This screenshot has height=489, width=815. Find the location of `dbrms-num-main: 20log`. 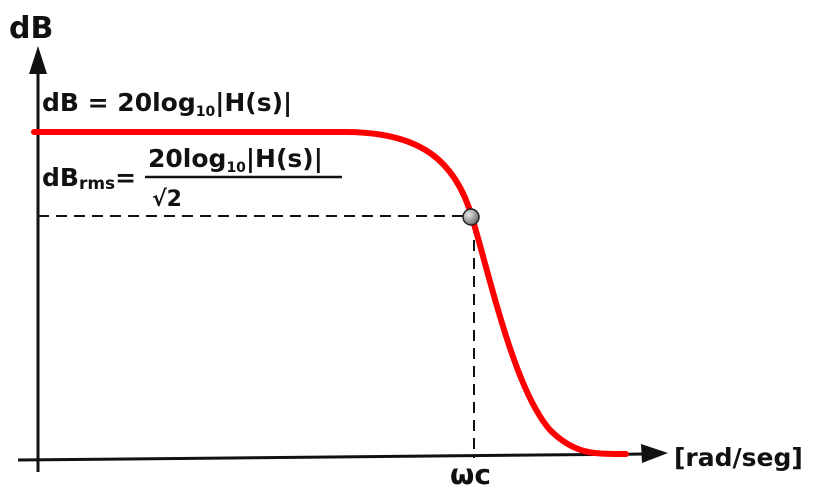

dbrms-num-main: 20log is located at coordinates (187, 158).